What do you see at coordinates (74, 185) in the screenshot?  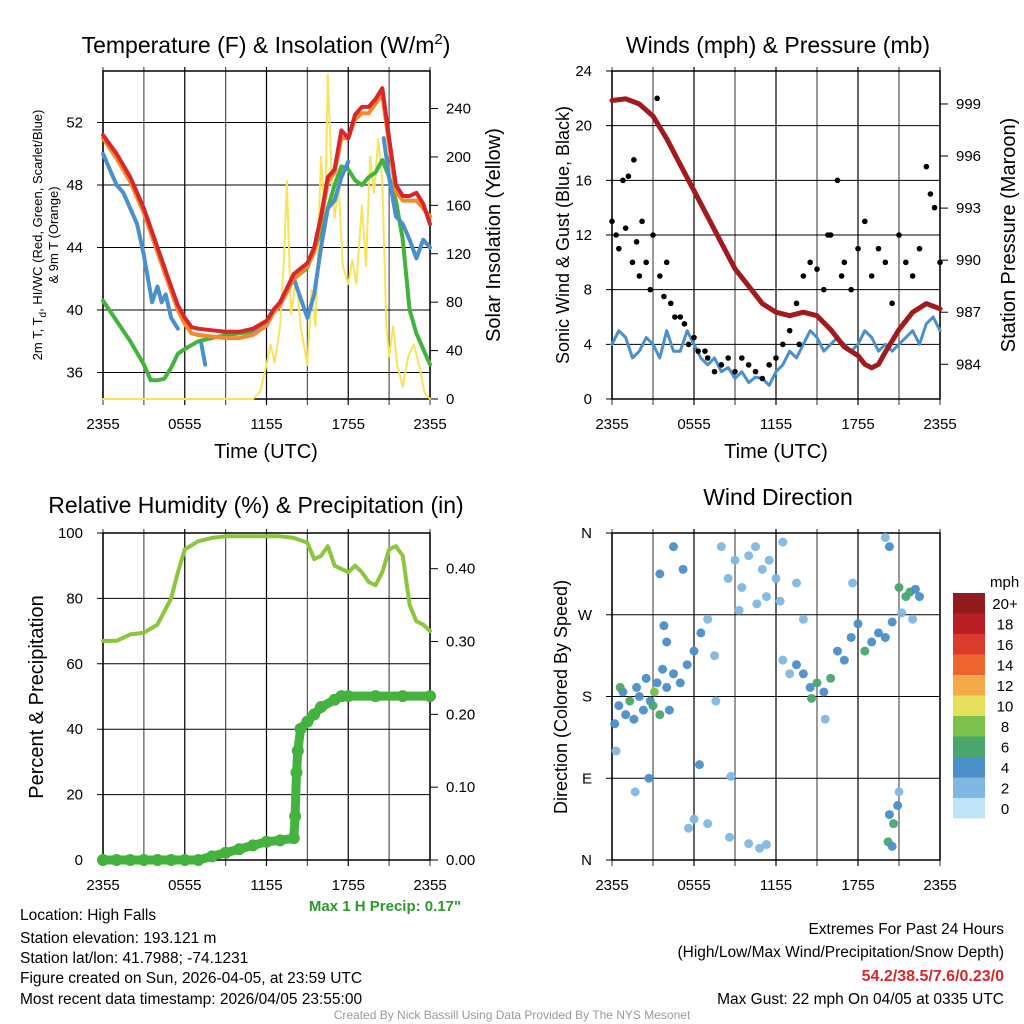 I see `y-tick-label-left: 48` at bounding box center [74, 185].